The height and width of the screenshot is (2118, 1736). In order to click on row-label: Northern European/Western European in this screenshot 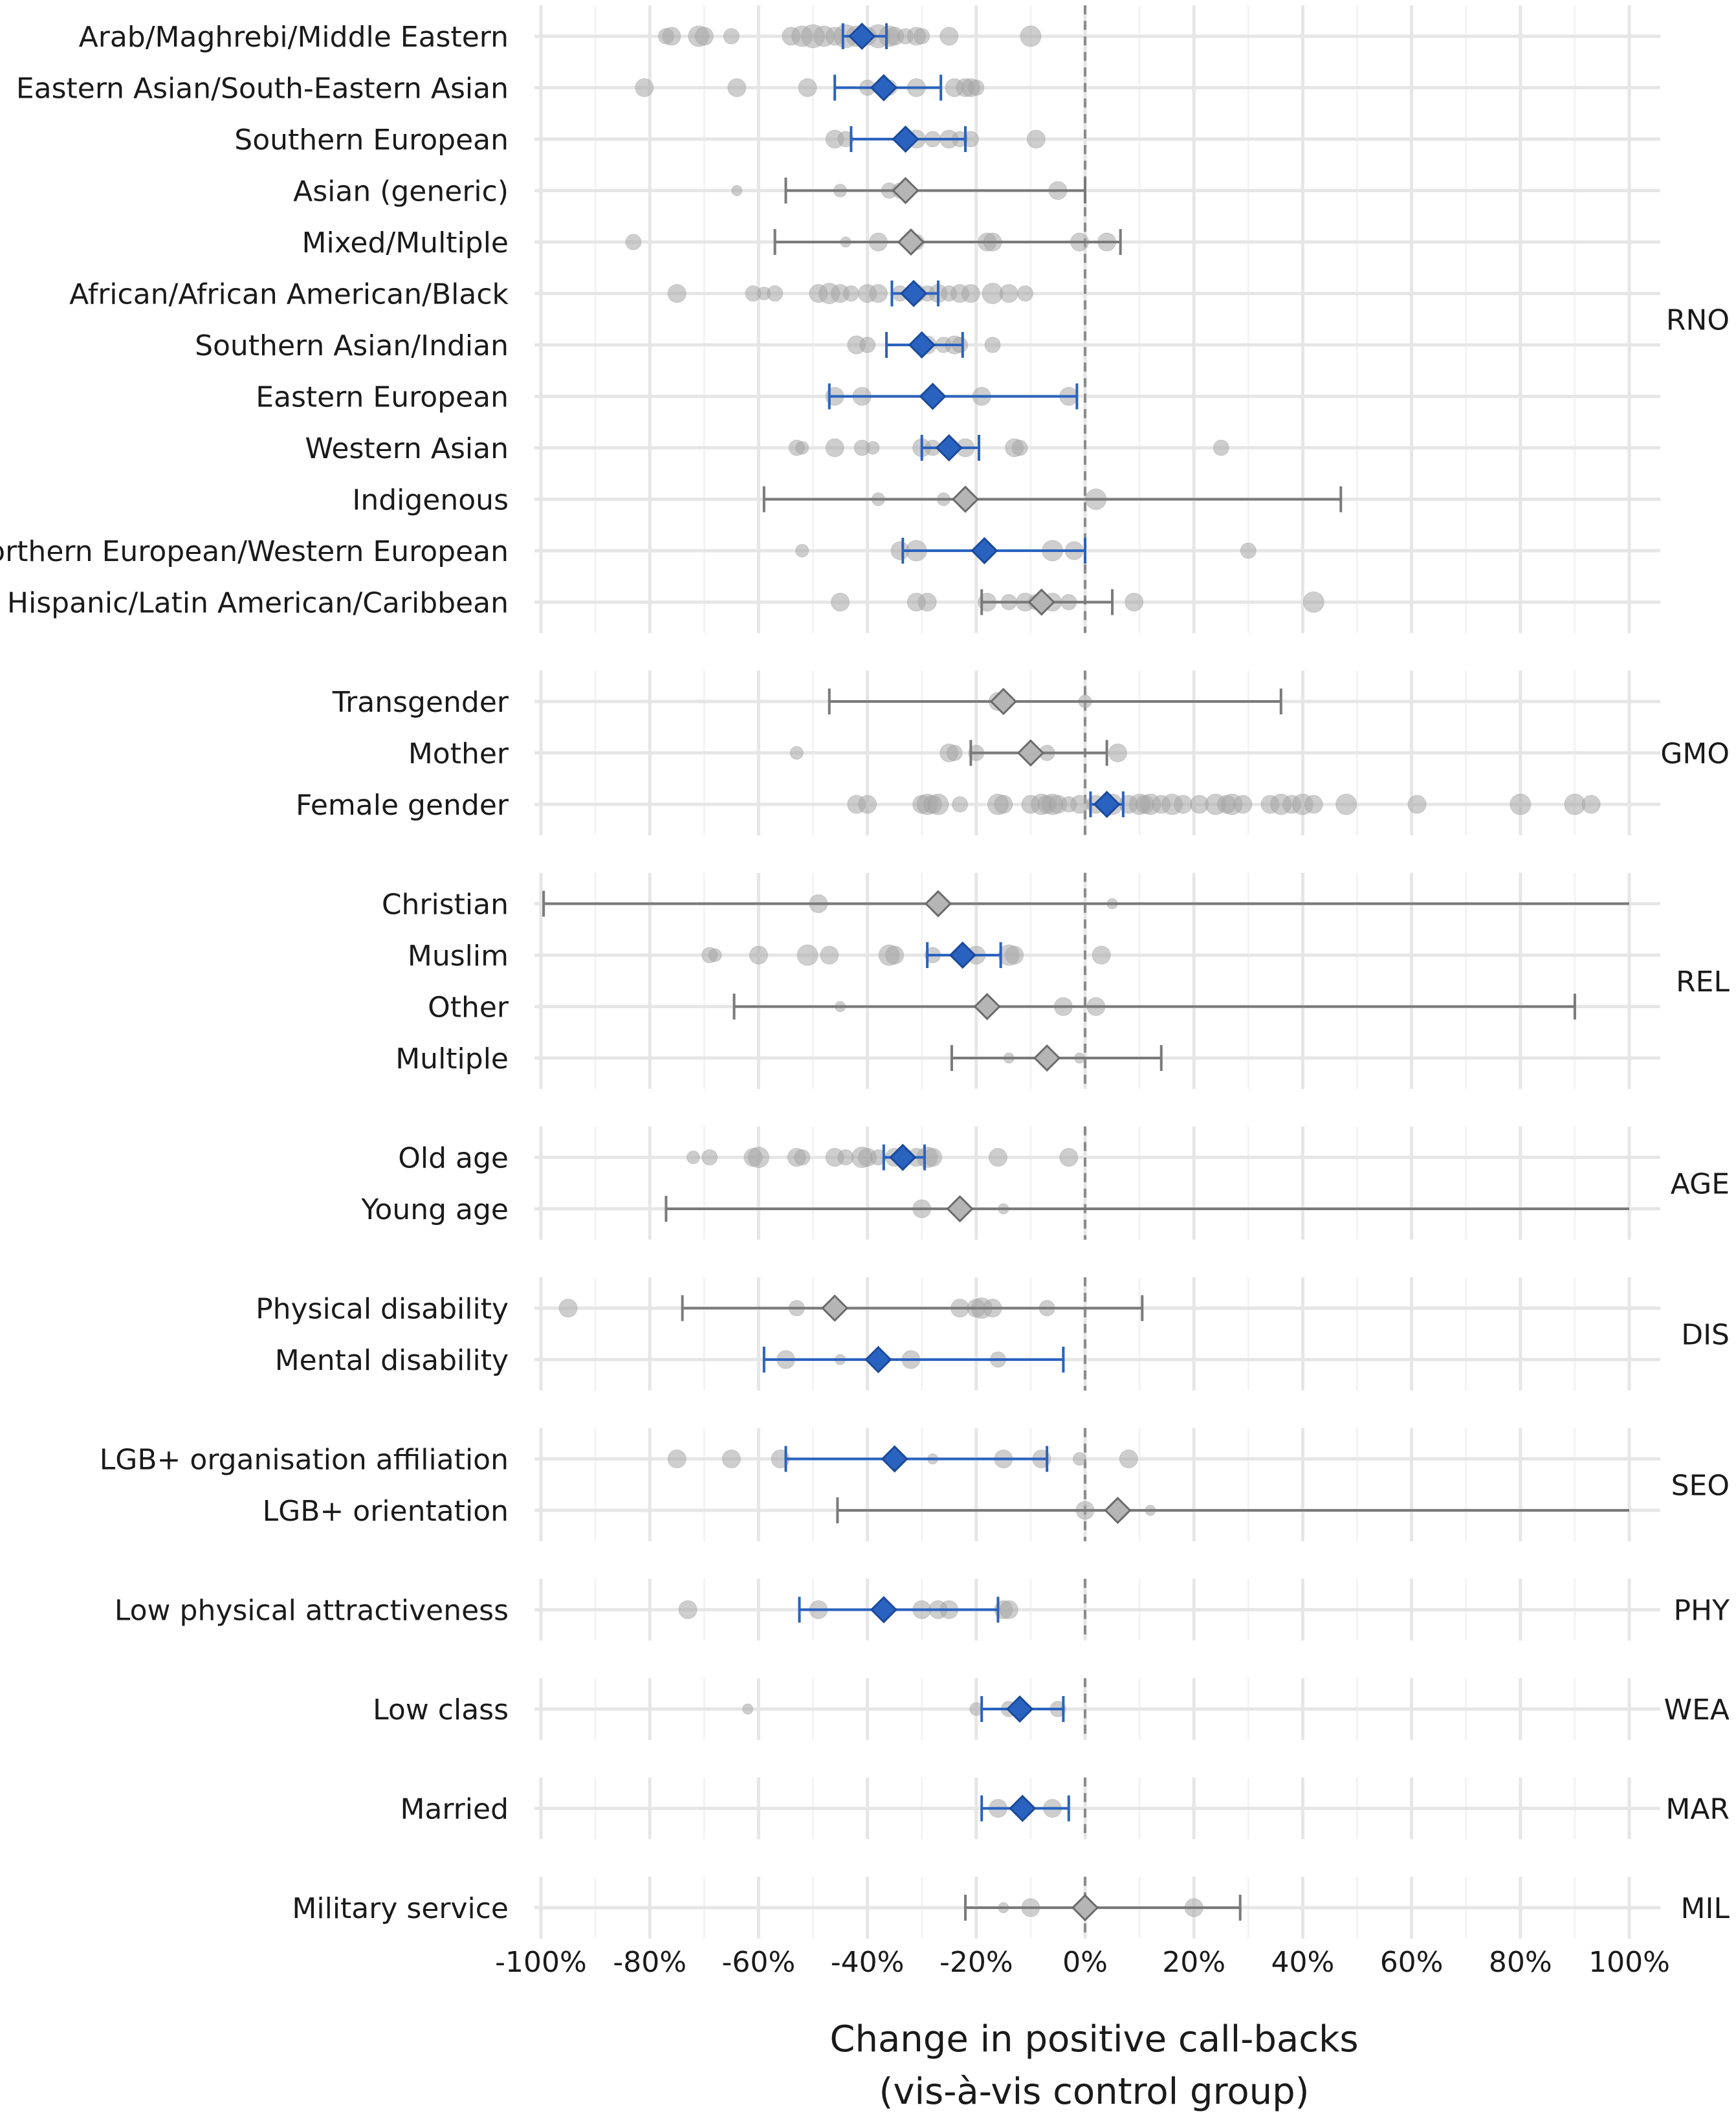, I will do `click(254, 551)`.